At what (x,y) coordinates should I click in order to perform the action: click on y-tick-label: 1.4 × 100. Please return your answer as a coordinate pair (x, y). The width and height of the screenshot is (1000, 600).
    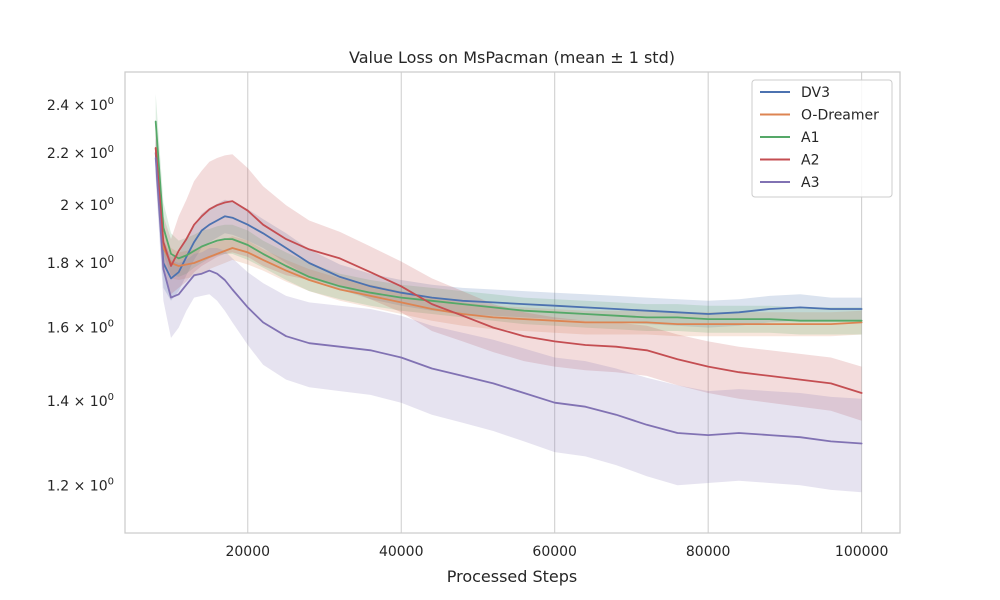
    Looking at the image, I should click on (80, 401).